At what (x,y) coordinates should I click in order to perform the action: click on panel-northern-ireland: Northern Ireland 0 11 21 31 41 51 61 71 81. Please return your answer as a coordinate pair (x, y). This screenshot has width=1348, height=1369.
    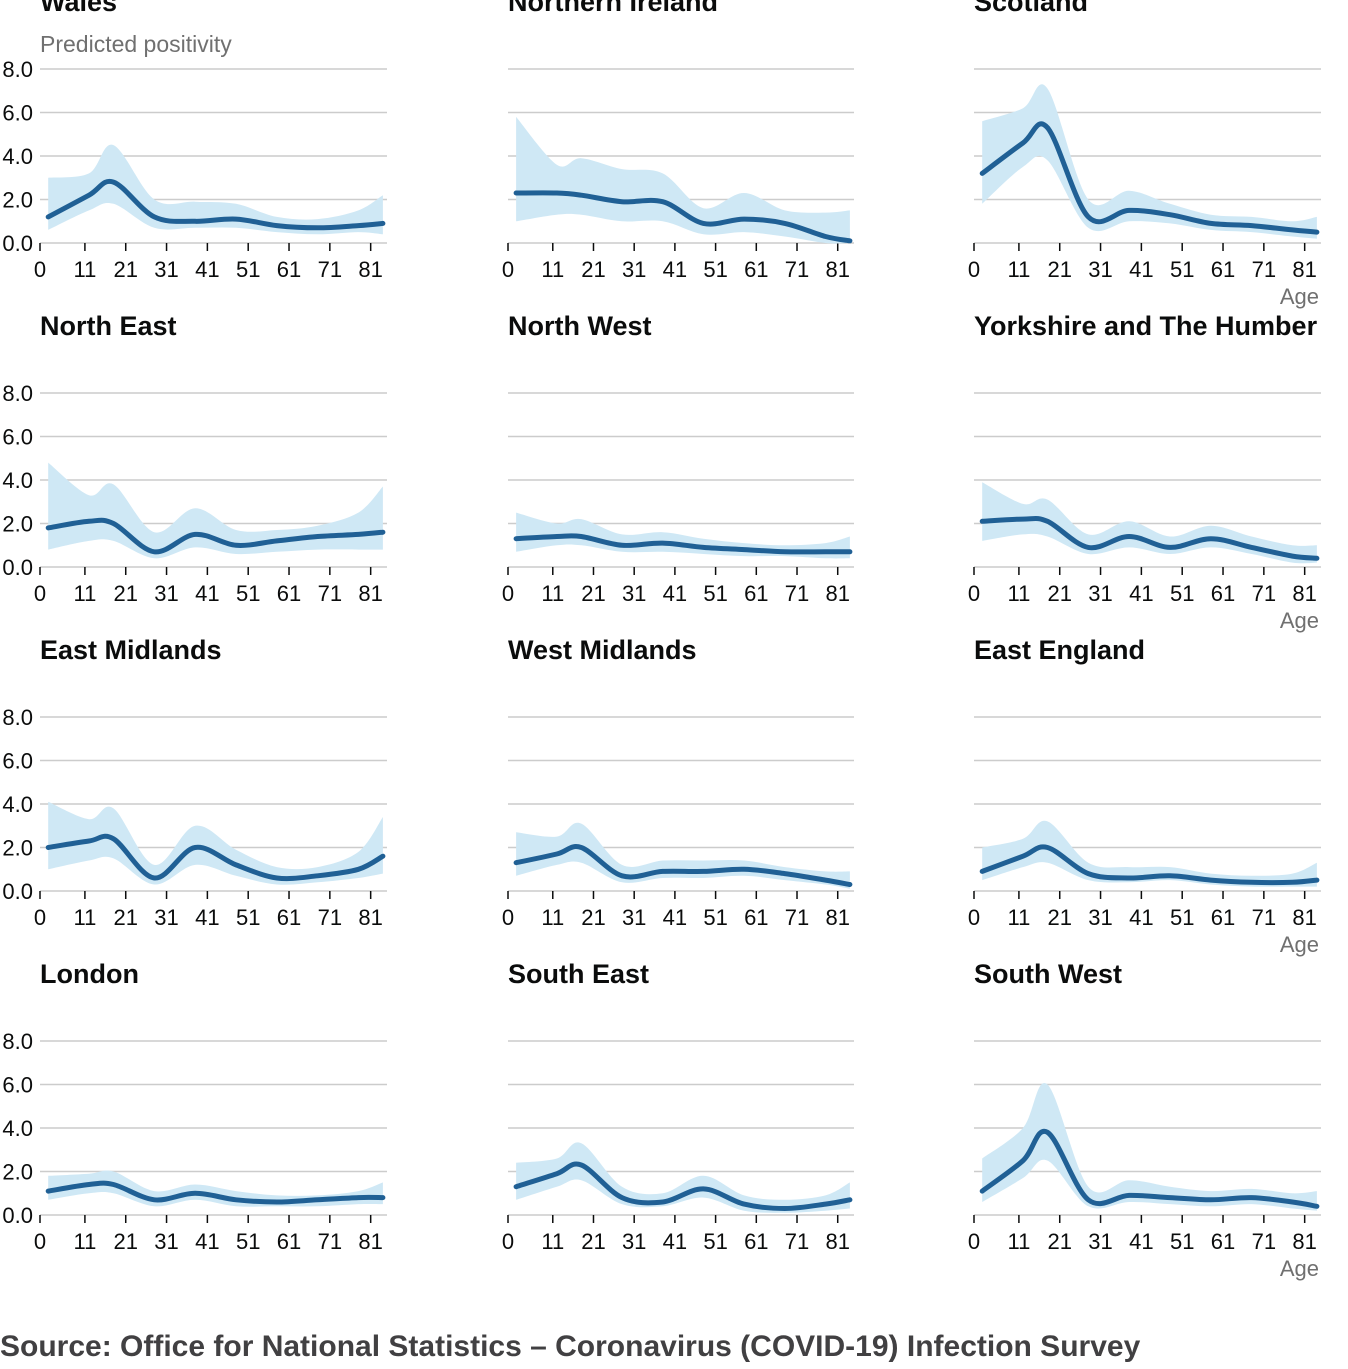
    Looking at the image, I should click on (678, 141).